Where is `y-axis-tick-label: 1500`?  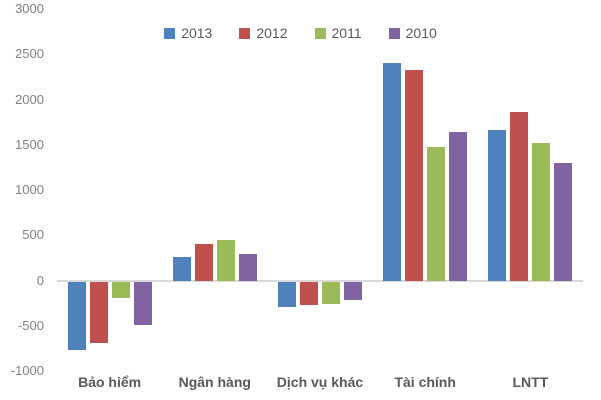
y-axis-tick-label: 1500 is located at coordinates (29, 144).